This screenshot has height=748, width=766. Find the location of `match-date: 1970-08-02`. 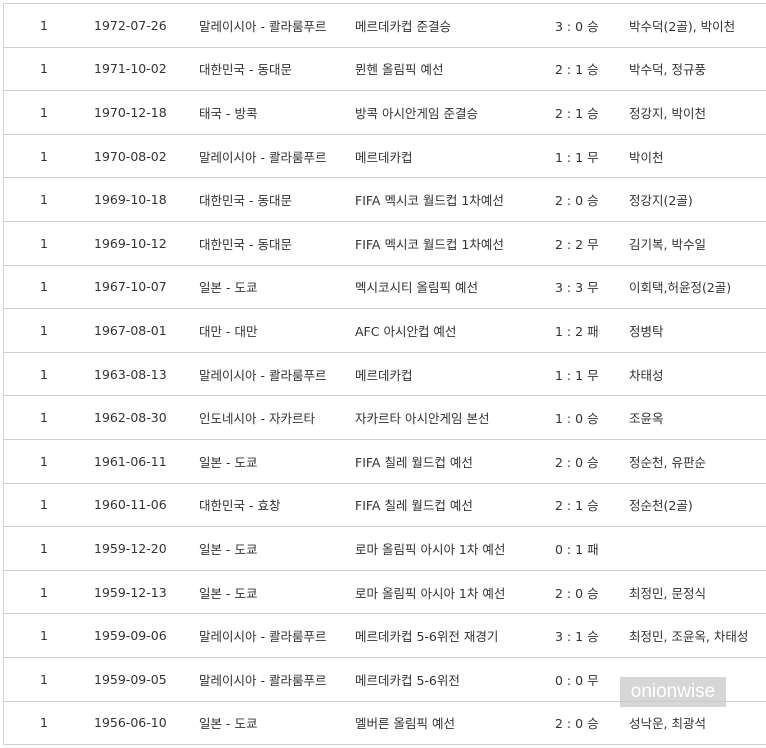

match-date: 1970-08-02 is located at coordinates (146, 155).